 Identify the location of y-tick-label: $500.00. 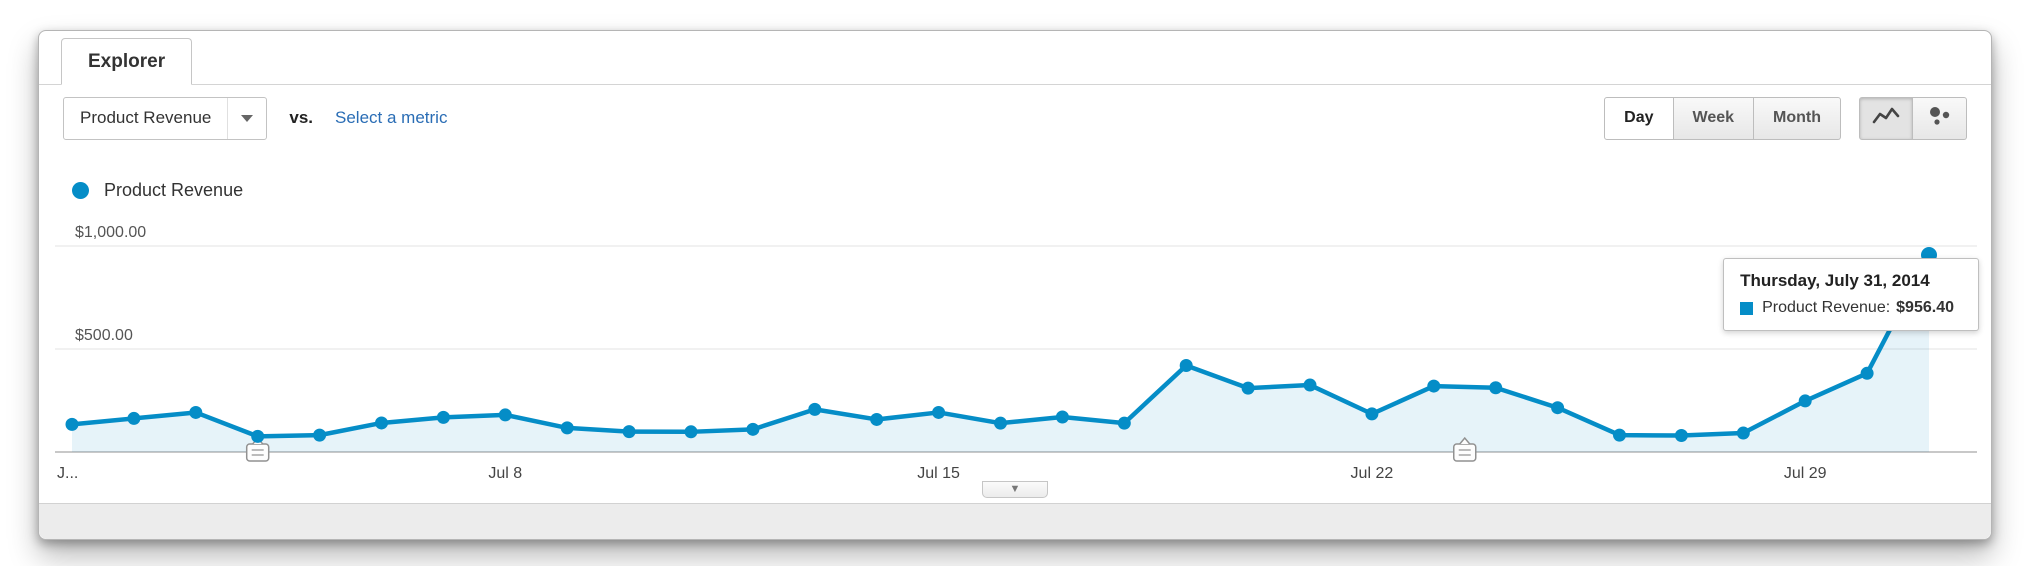
(104, 335).